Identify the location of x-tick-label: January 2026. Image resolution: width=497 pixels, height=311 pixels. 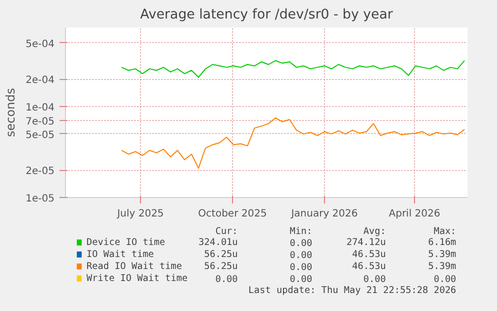
(324, 214).